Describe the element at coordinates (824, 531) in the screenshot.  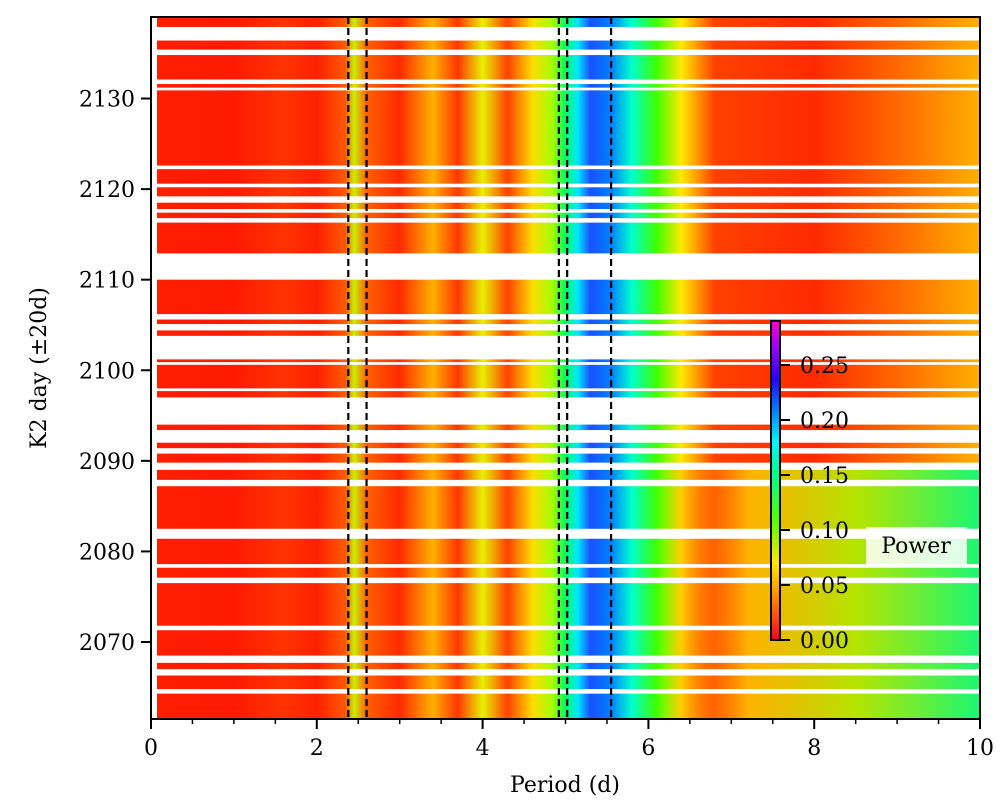
I see `colorbar-tick-label: 0.10` at that location.